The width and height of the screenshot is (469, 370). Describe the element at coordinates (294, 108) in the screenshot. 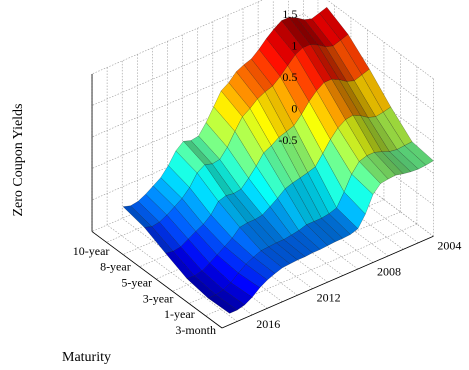

I see `z-tick-label: 0` at that location.